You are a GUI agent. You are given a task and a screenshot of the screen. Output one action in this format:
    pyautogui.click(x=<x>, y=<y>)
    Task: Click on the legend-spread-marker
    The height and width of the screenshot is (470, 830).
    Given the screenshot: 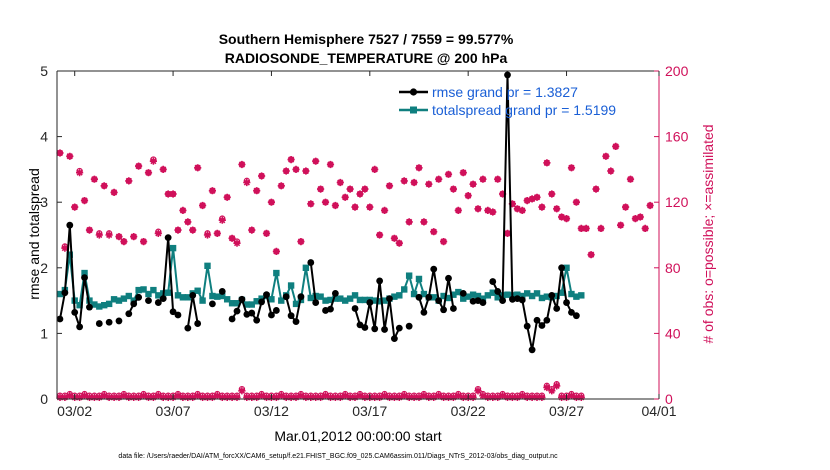 What is the action you would take?
    pyautogui.click(x=413, y=110)
    